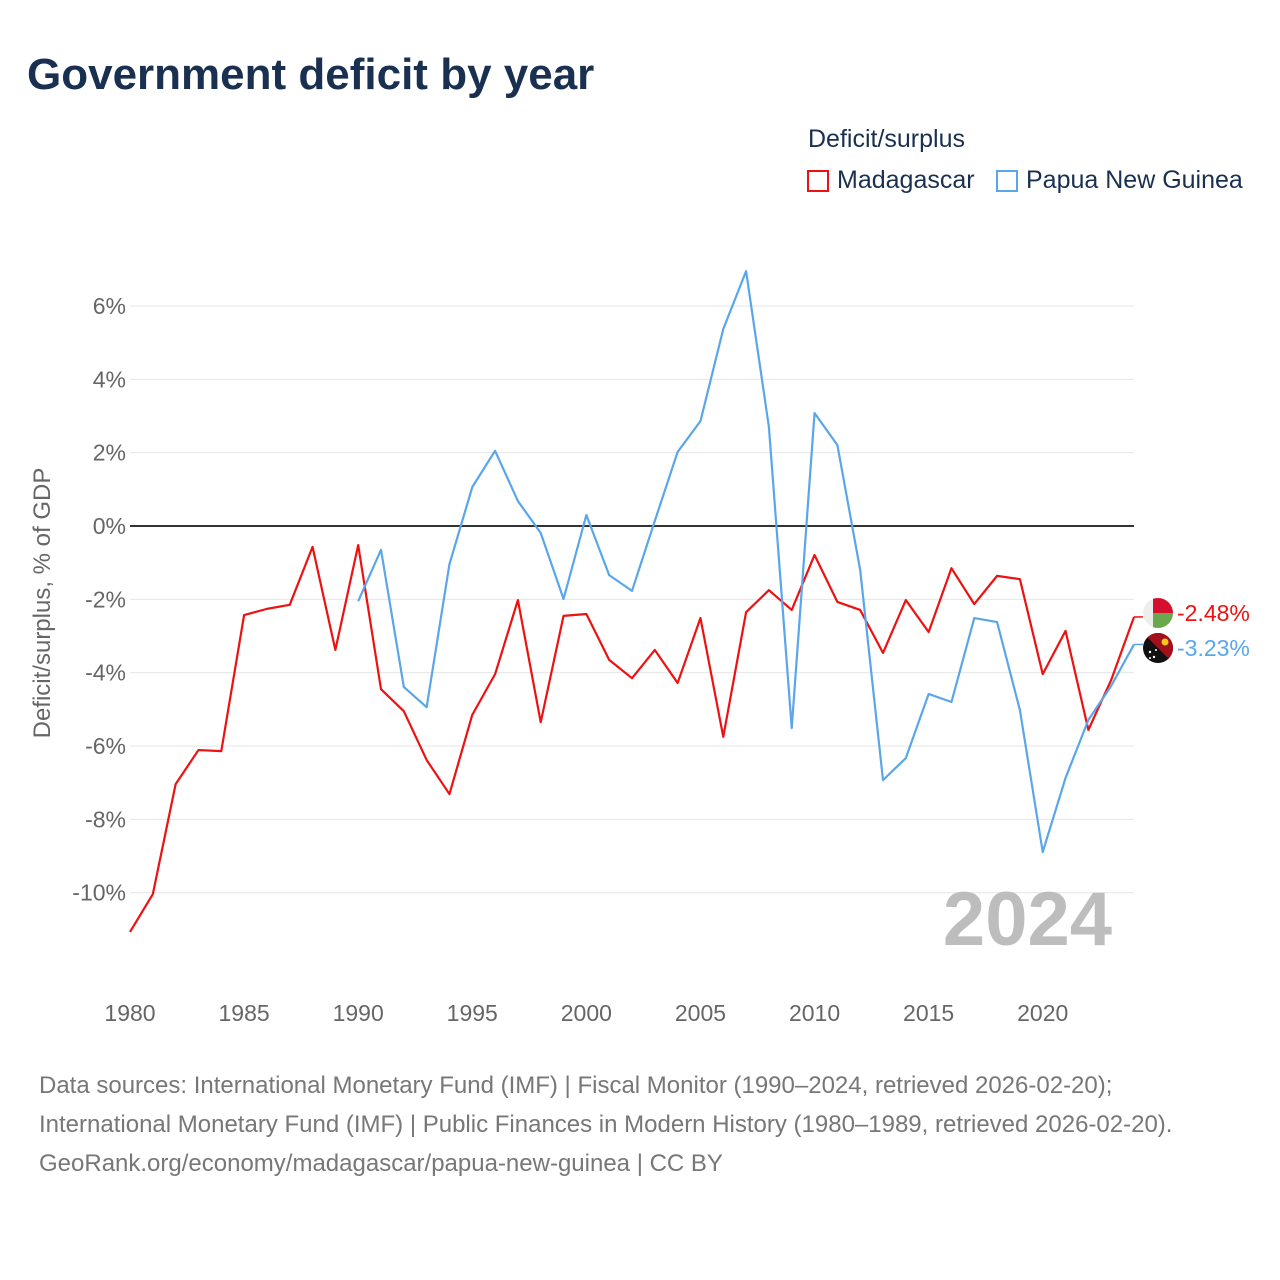 This screenshot has height=1280, width=1280. What do you see at coordinates (1134, 180) in the screenshot?
I see `legend-label: Papua New Guinea` at bounding box center [1134, 180].